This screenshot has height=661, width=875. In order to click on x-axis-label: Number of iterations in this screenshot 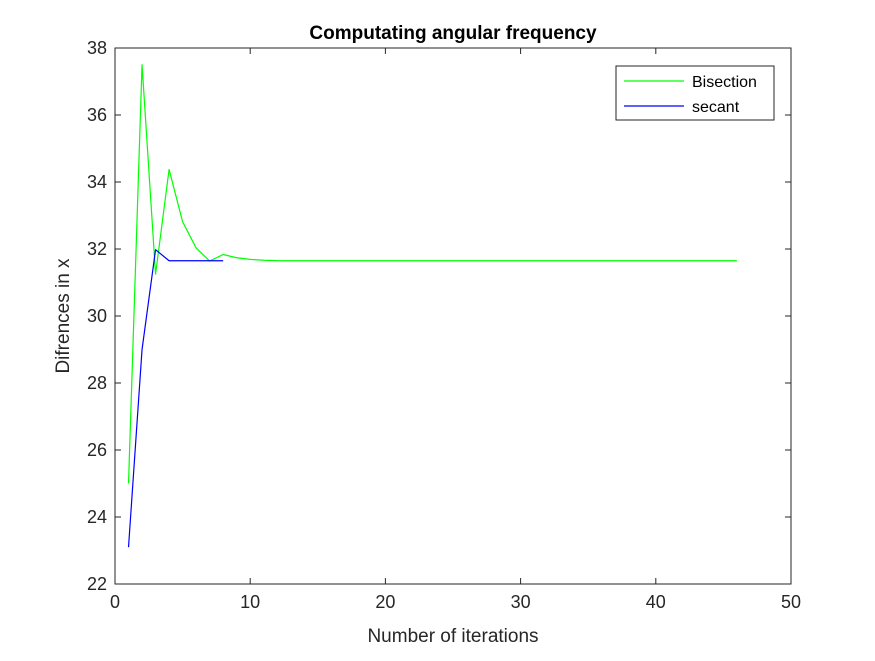, I will do `click(452, 636)`.